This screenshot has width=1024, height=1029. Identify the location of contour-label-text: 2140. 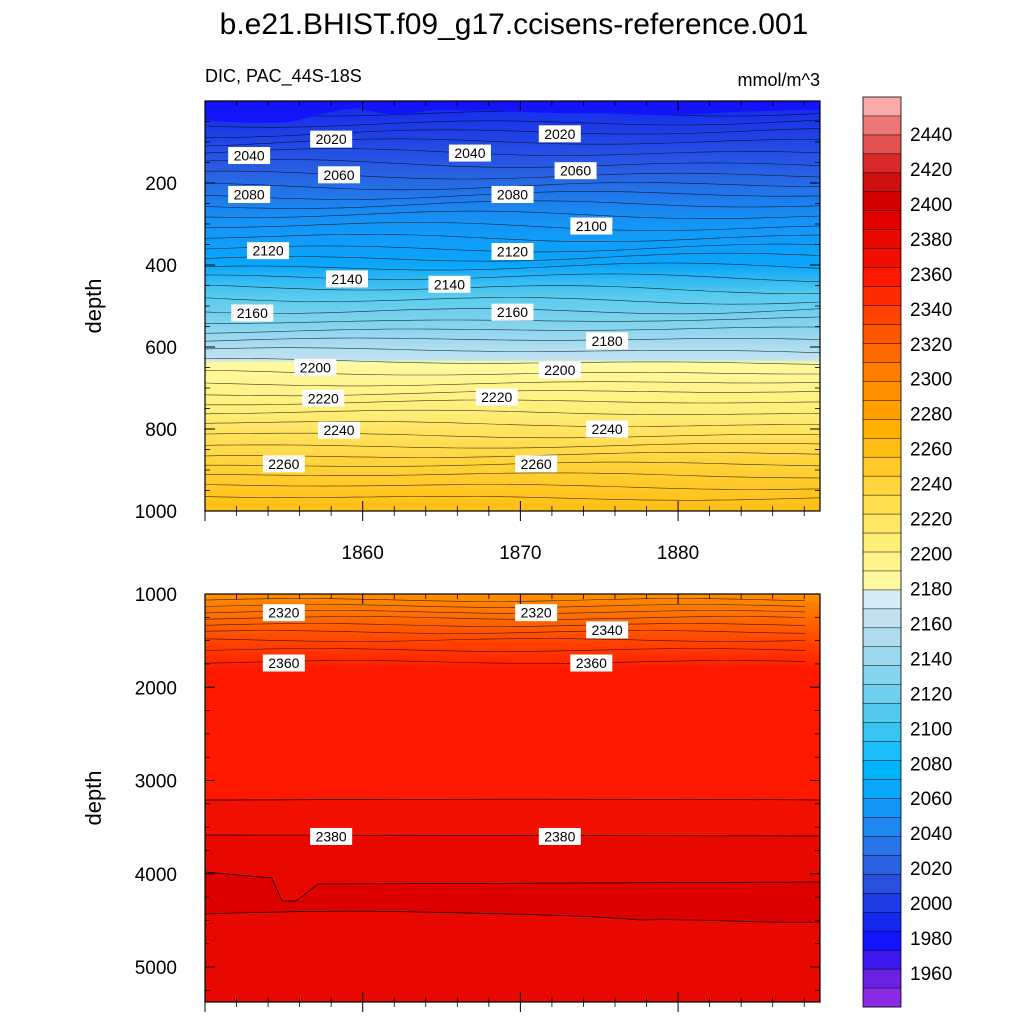
(346, 279).